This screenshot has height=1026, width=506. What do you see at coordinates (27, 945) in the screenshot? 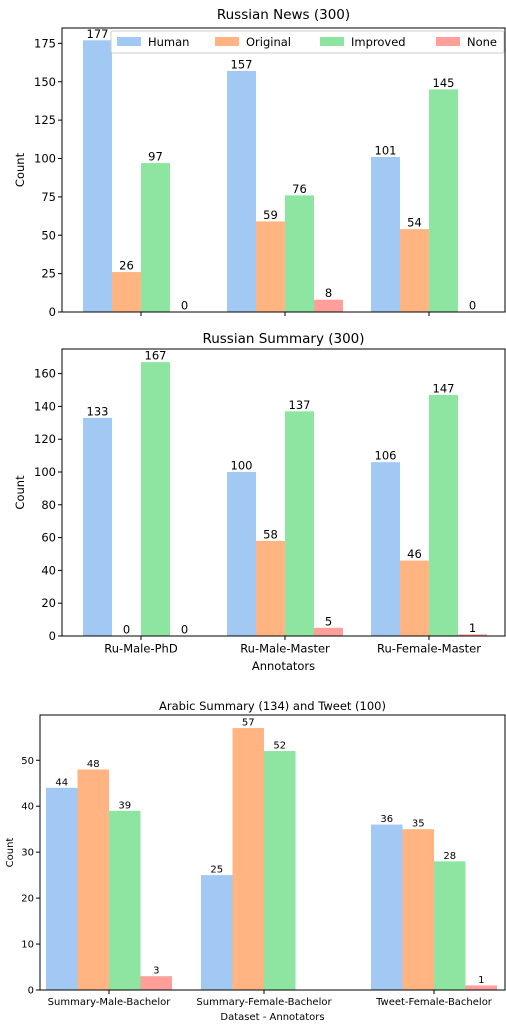
I see `y-tick-label: 10` at bounding box center [27, 945].